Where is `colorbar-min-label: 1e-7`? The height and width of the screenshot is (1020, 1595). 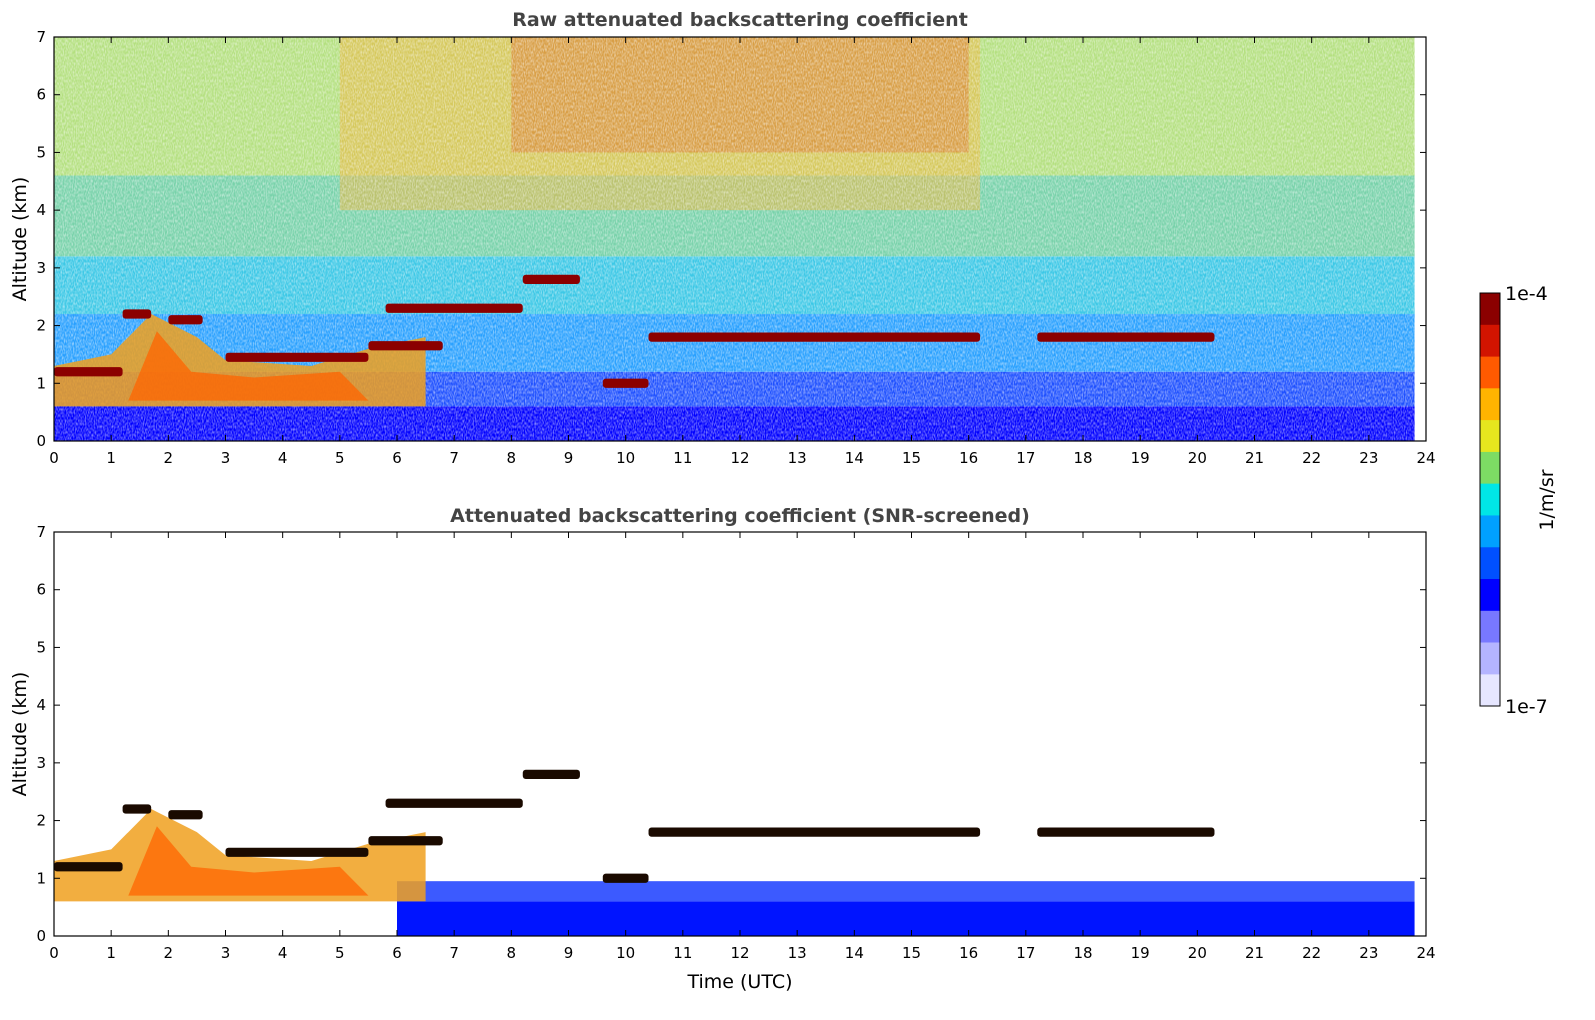 colorbar-min-label: 1e-7 is located at coordinates (1526, 707).